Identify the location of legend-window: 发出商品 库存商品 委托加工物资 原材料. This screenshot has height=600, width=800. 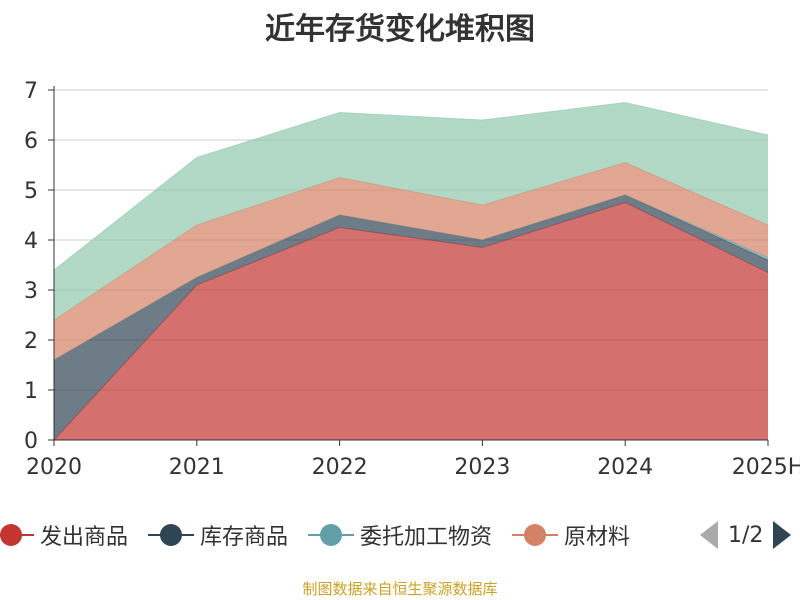
(346, 535).